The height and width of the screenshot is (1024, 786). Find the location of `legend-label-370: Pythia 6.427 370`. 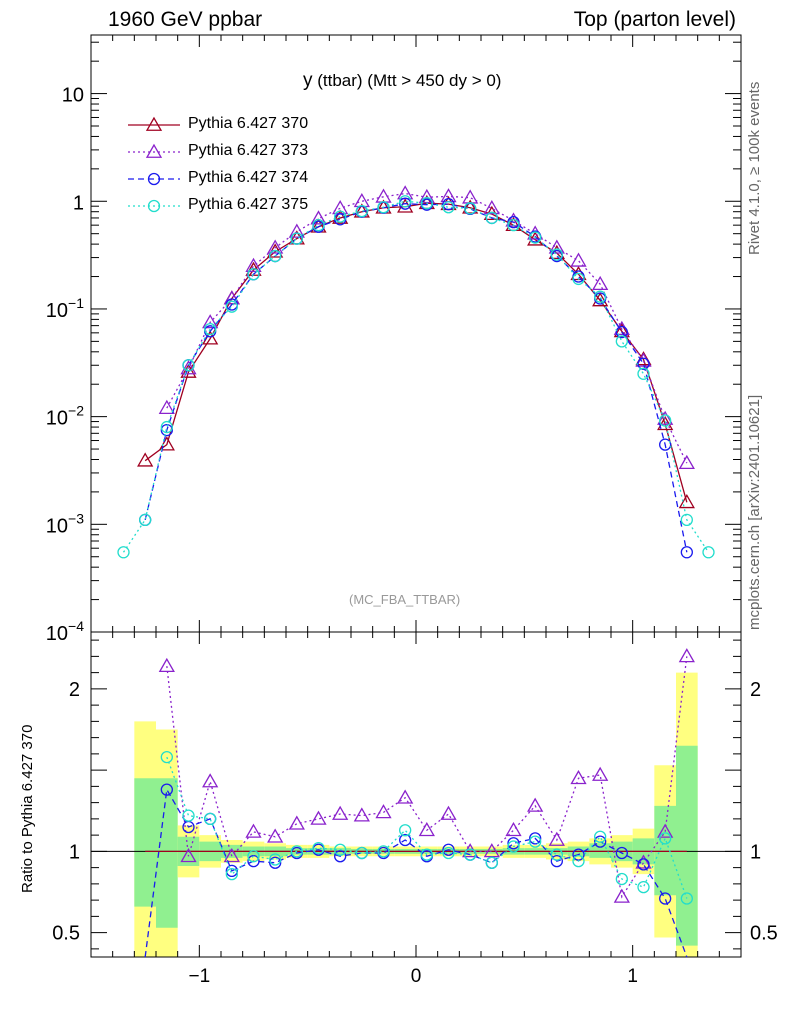

legend-label-370: Pythia 6.427 370 is located at coordinates (248, 123).